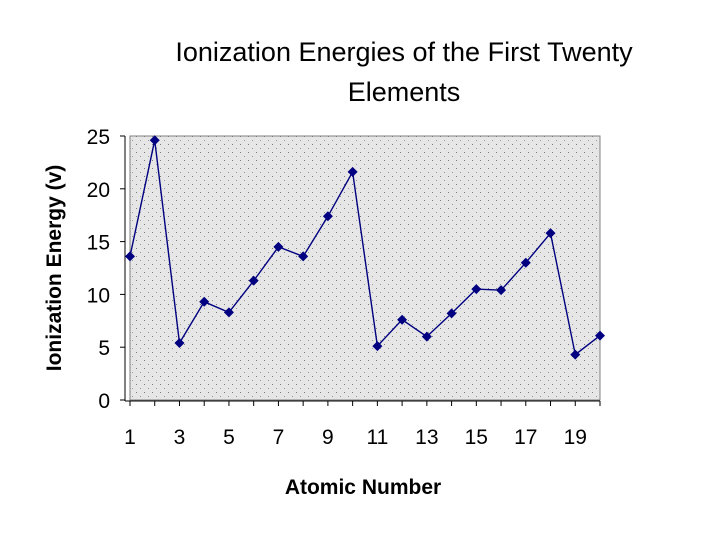 This screenshot has height=540, width=720. What do you see at coordinates (525, 437) in the screenshot?
I see `x-tick-label: 17` at bounding box center [525, 437].